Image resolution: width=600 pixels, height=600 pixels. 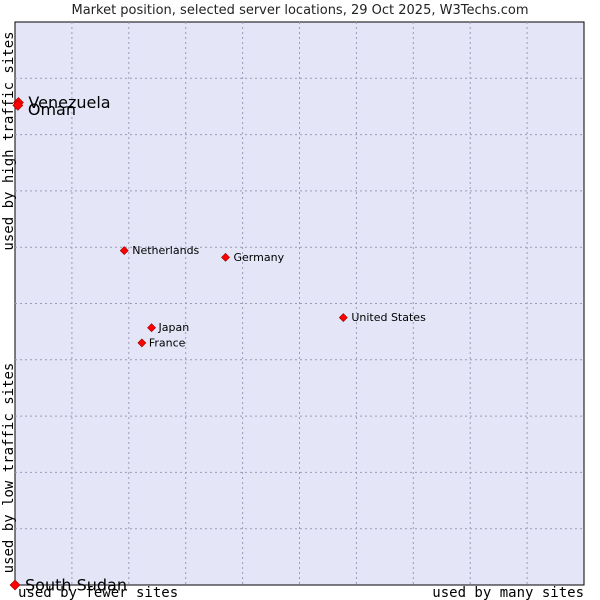 I want to click on point-label-oman: Oman, so click(x=52, y=109).